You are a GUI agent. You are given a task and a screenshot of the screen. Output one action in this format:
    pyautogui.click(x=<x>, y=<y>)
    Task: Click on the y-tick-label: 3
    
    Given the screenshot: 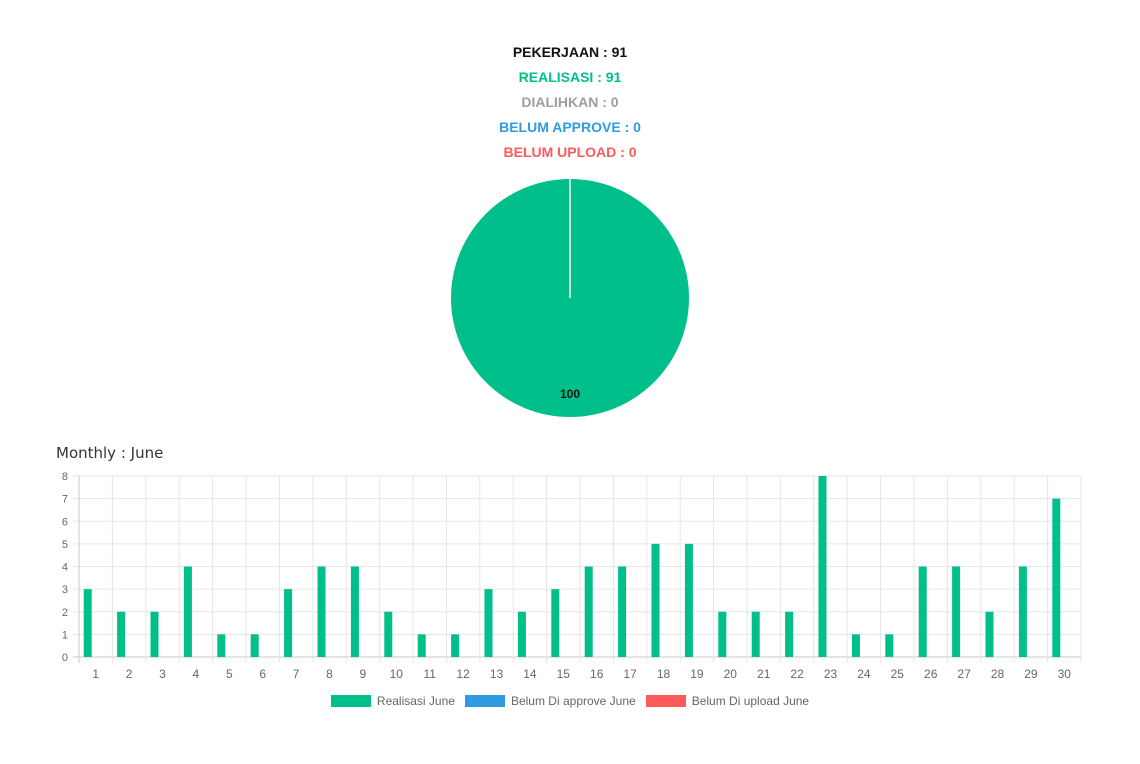 What is the action you would take?
    pyautogui.click(x=65, y=590)
    